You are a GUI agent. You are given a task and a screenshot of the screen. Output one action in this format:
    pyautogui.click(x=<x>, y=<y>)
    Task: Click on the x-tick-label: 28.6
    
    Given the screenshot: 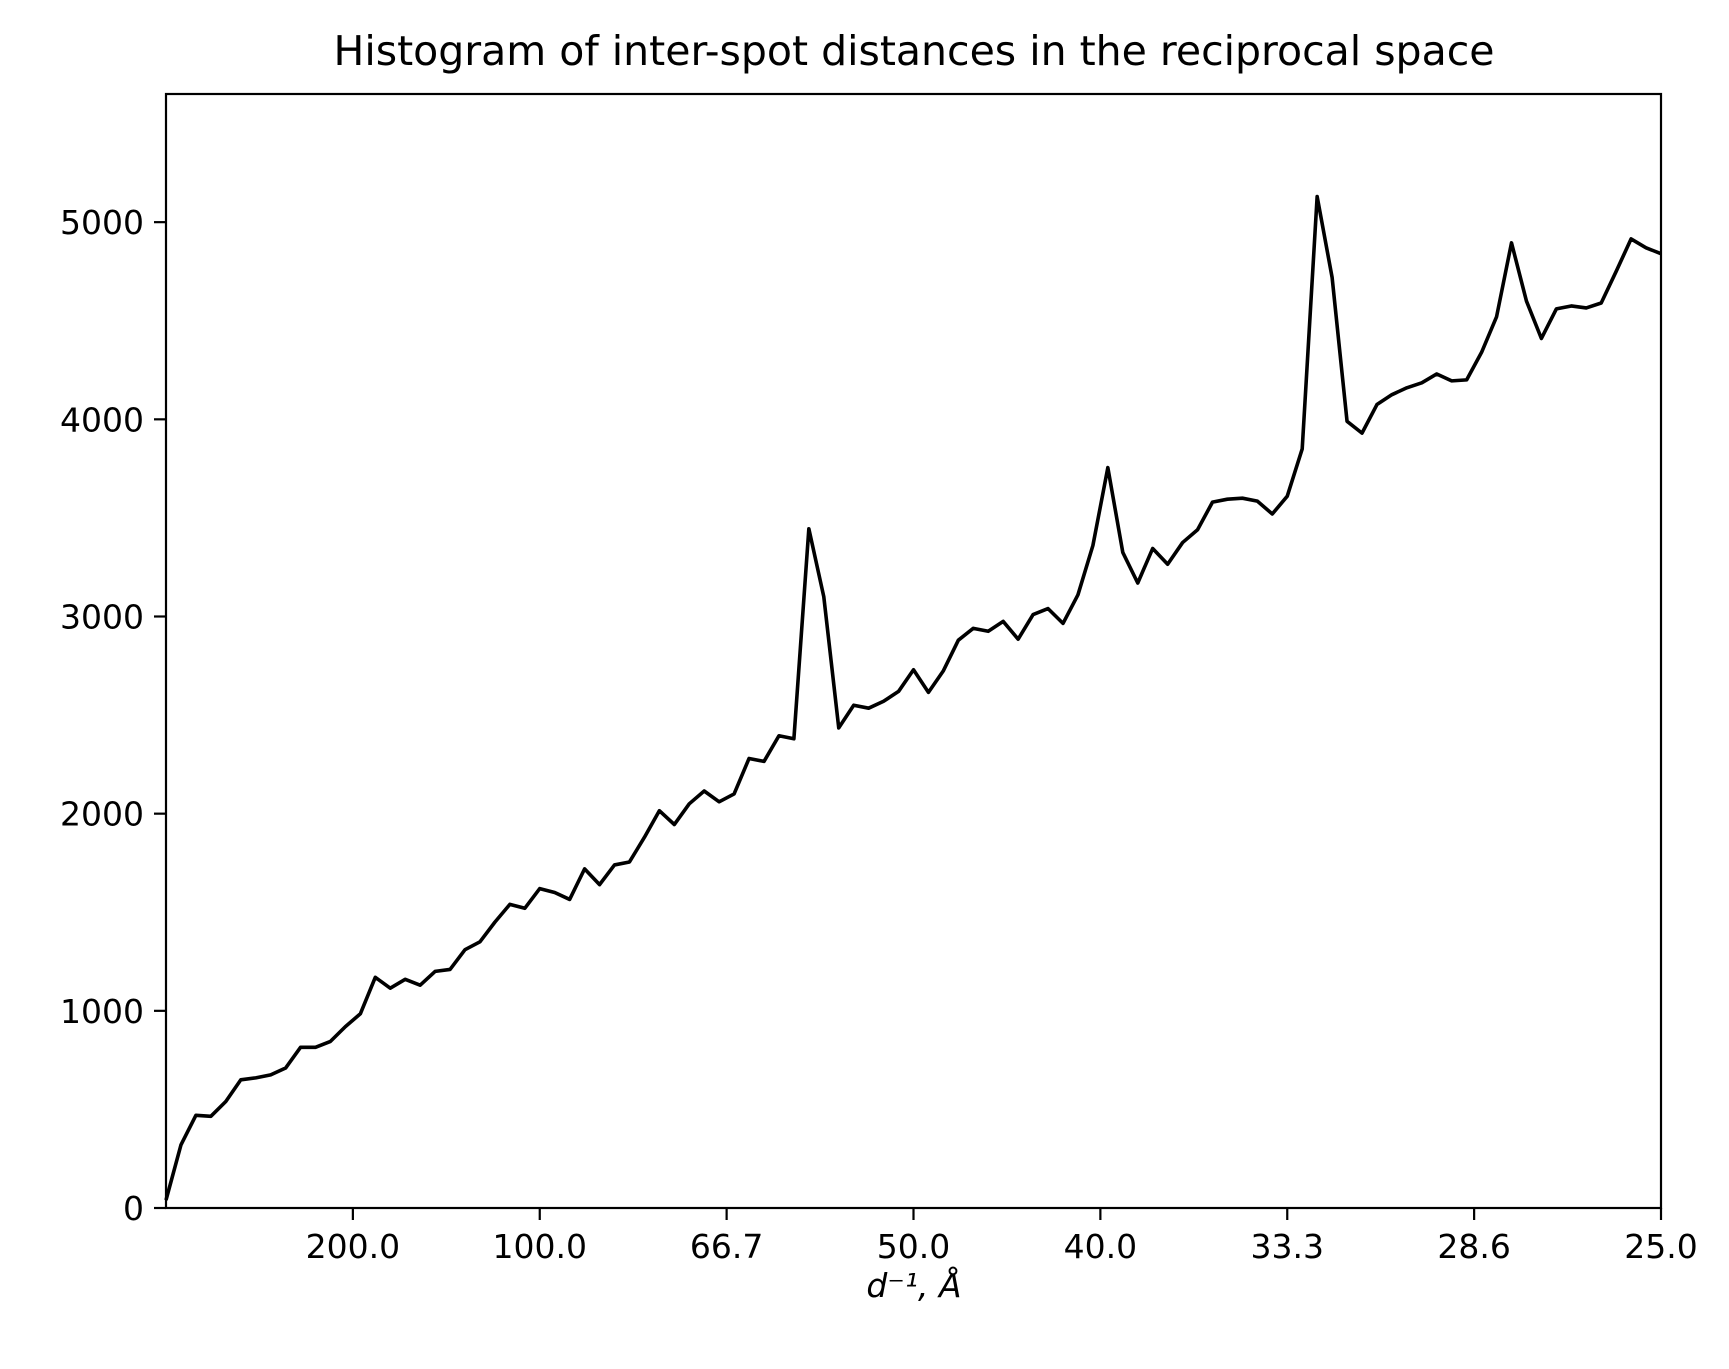 What is the action you would take?
    pyautogui.click(x=1473, y=1246)
    